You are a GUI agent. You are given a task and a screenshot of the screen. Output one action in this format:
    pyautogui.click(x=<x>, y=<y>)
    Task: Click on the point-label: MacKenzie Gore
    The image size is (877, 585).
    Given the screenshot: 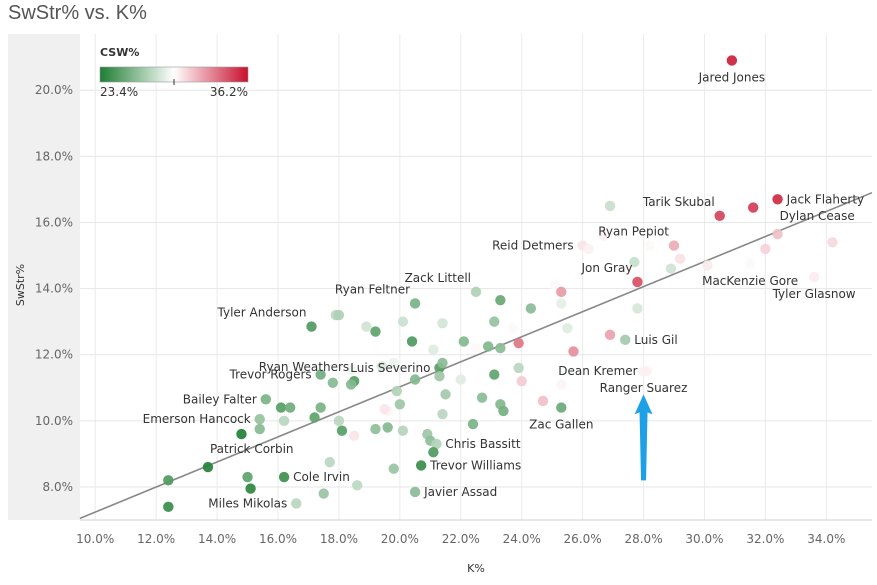 What is the action you would take?
    pyautogui.click(x=750, y=281)
    